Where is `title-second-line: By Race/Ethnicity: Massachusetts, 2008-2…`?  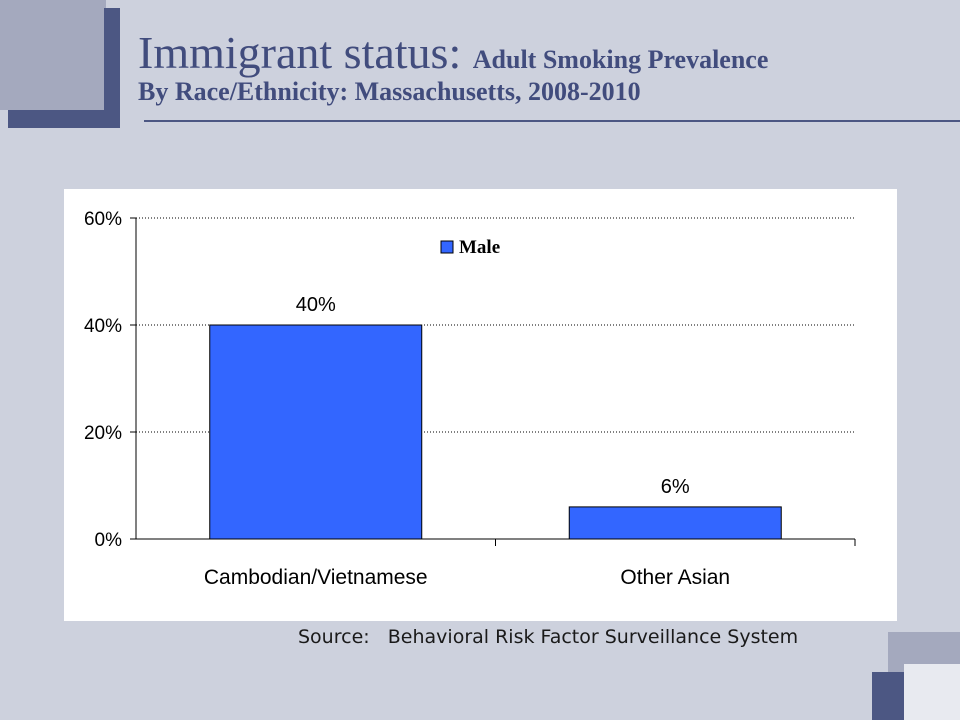
title-second-line: By Race/Ethnicity: Massachusetts, 2008-2… is located at coordinates (389, 91).